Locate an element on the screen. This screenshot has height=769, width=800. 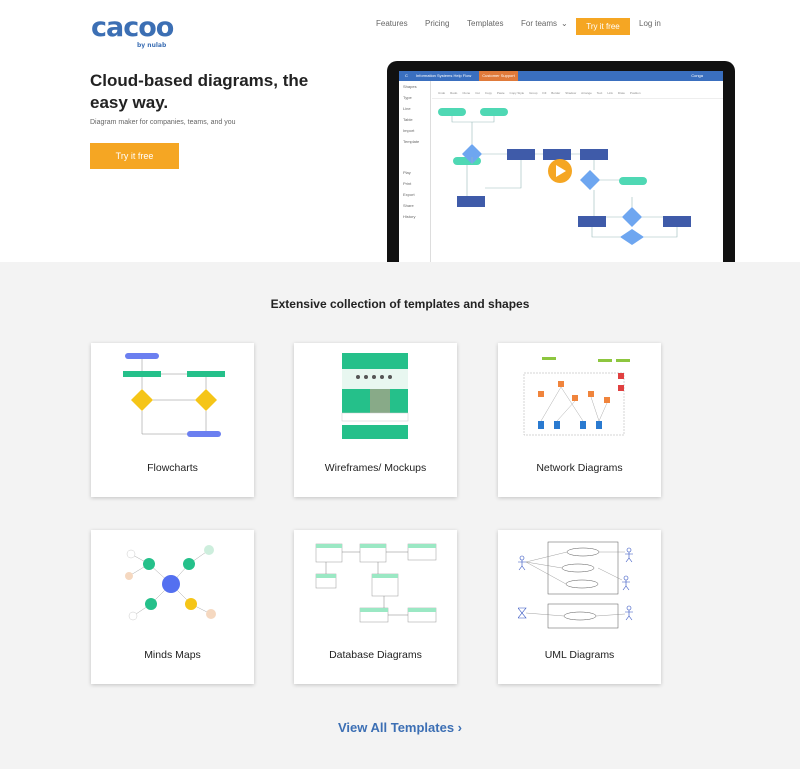
tool-fill: Fill is located at coordinates (544, 93).